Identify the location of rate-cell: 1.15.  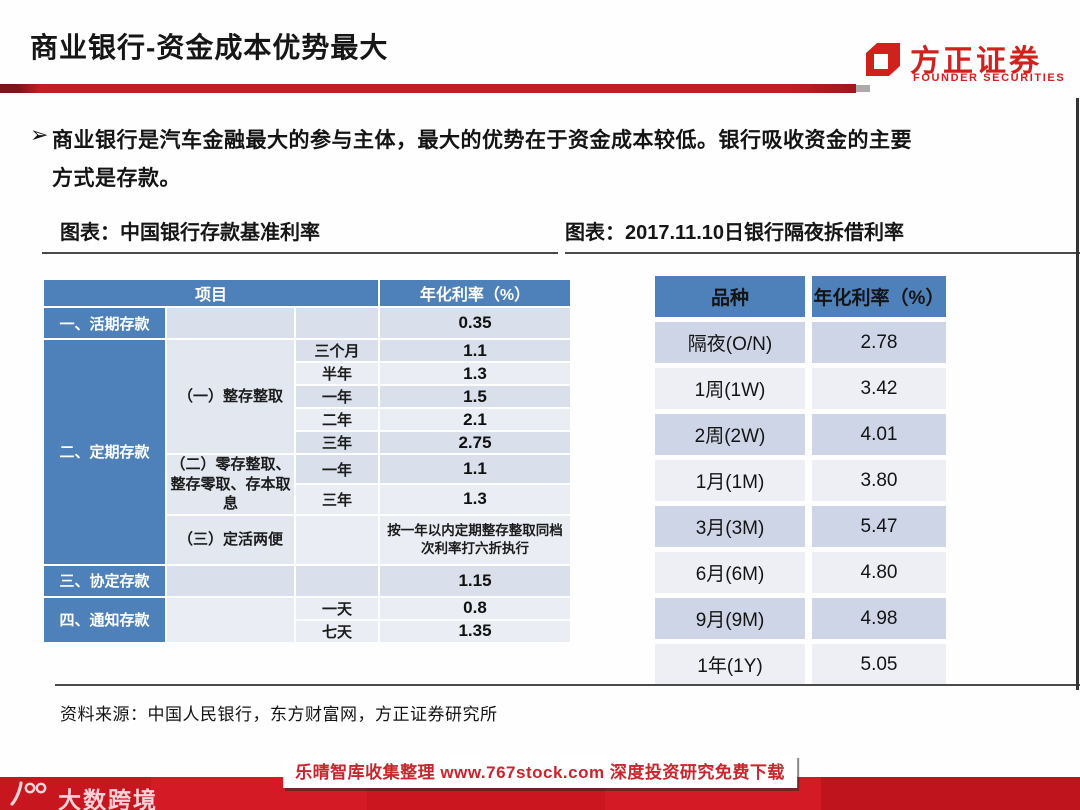
(475, 580).